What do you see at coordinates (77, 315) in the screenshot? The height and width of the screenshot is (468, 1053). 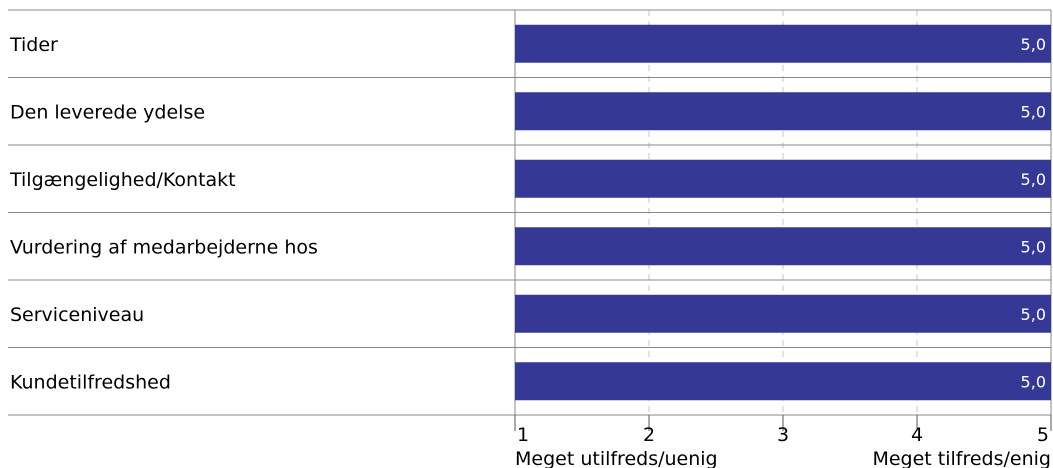 I see `category-label: Serviceniveau` at bounding box center [77, 315].